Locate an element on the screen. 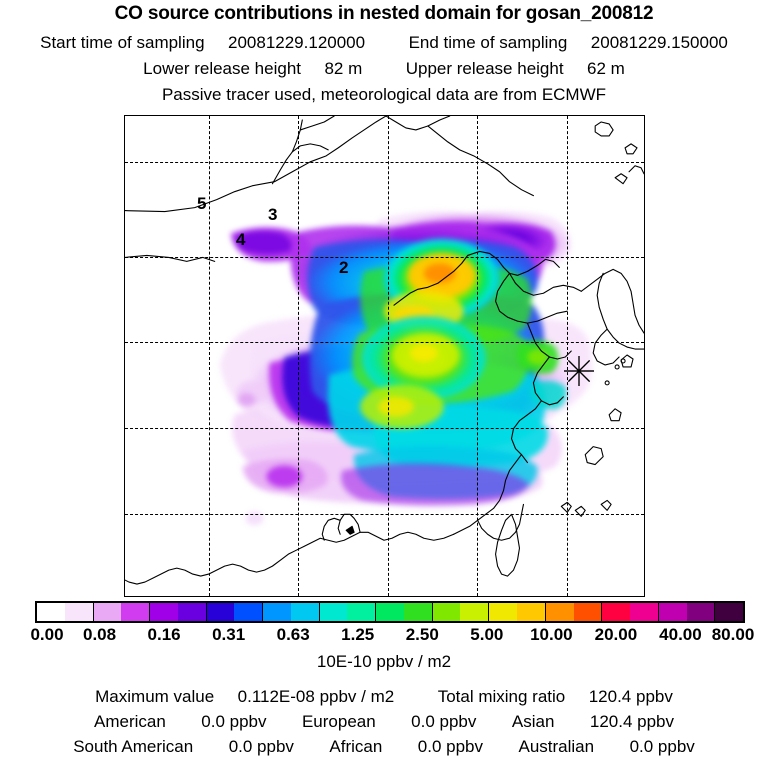 The height and width of the screenshot is (768, 768). region-value-asian: 120.4 ppbv is located at coordinates (632, 721).